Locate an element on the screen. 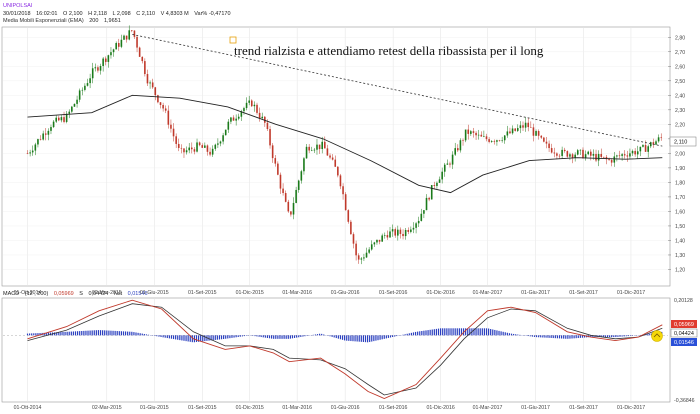 The width and height of the screenshot is (700, 414). x-tick-label: 01-Mar-2017 is located at coordinates (488, 293).